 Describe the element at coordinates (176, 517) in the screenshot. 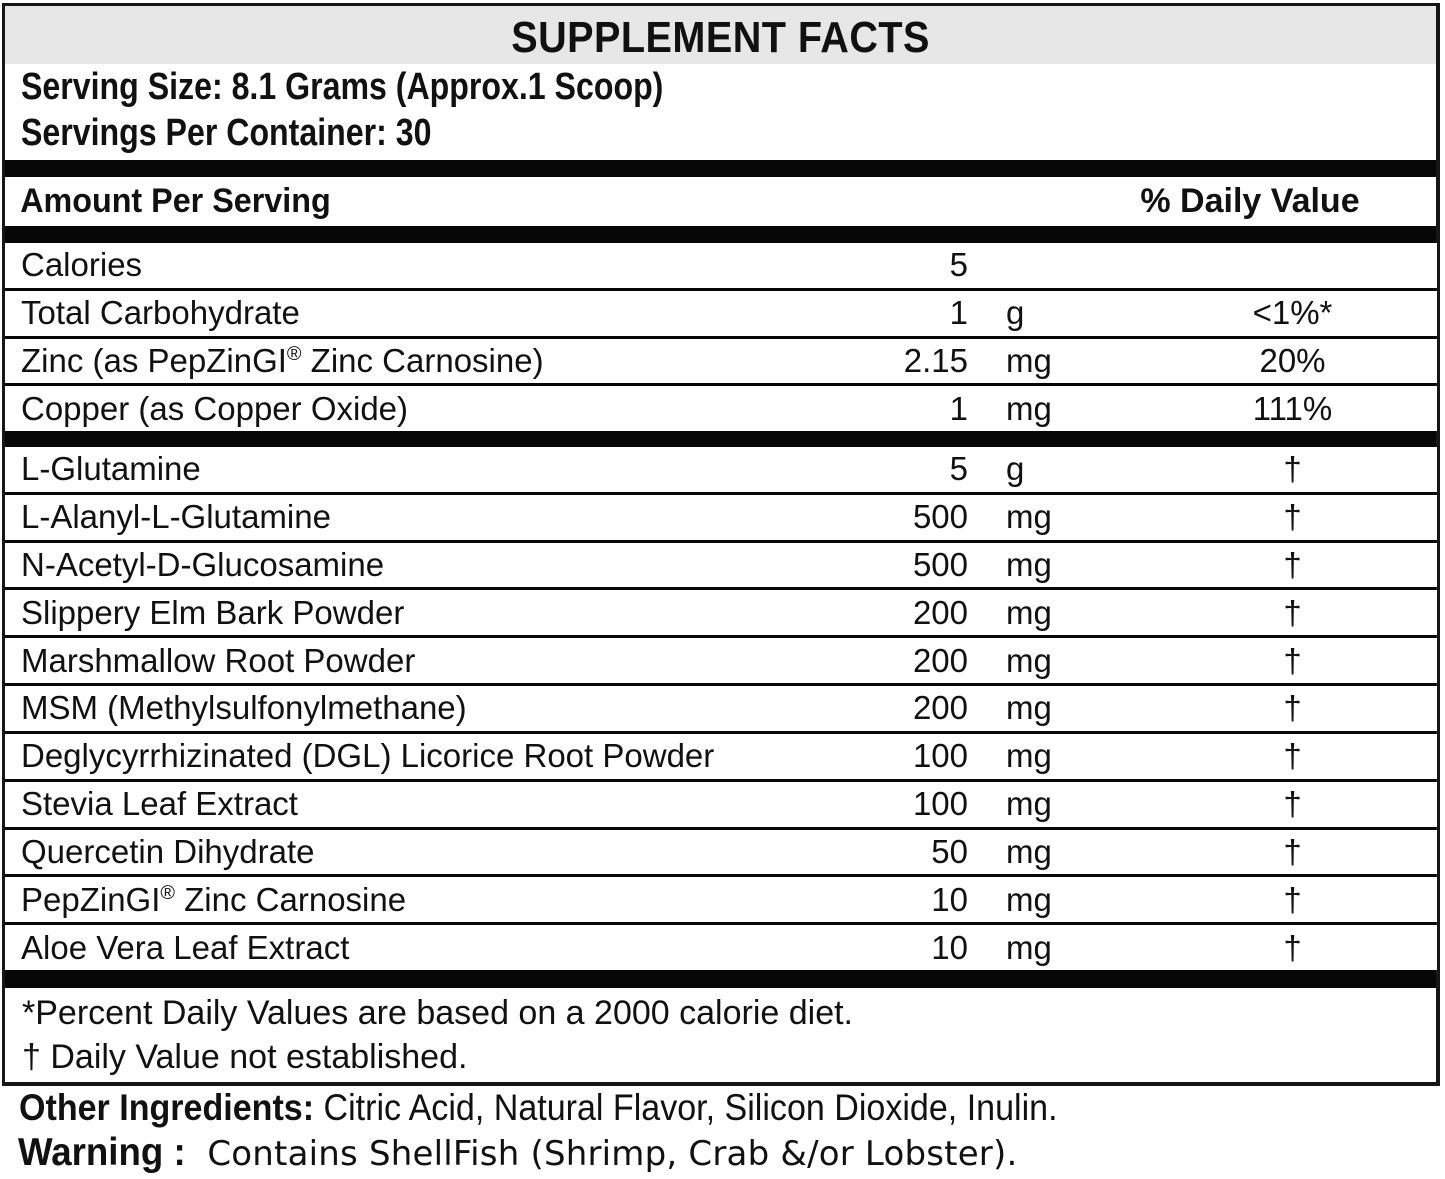

I see `nutrient-name: L-Alanyl-L-Glutamine` at that location.